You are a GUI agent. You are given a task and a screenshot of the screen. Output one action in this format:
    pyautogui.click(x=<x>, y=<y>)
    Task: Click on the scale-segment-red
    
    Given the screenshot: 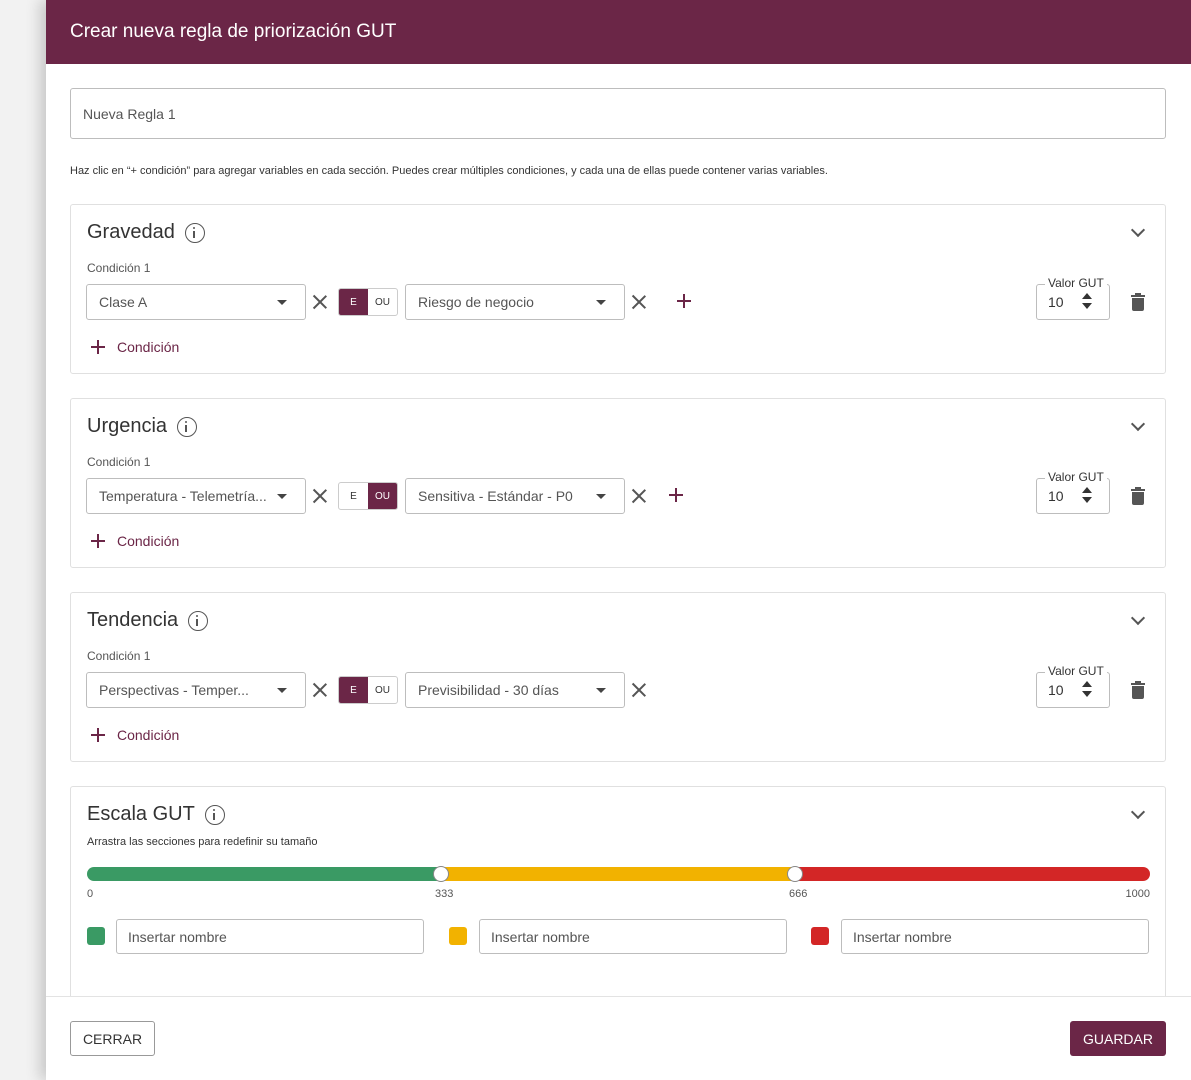 What is the action you would take?
    pyautogui.click(x=972, y=874)
    